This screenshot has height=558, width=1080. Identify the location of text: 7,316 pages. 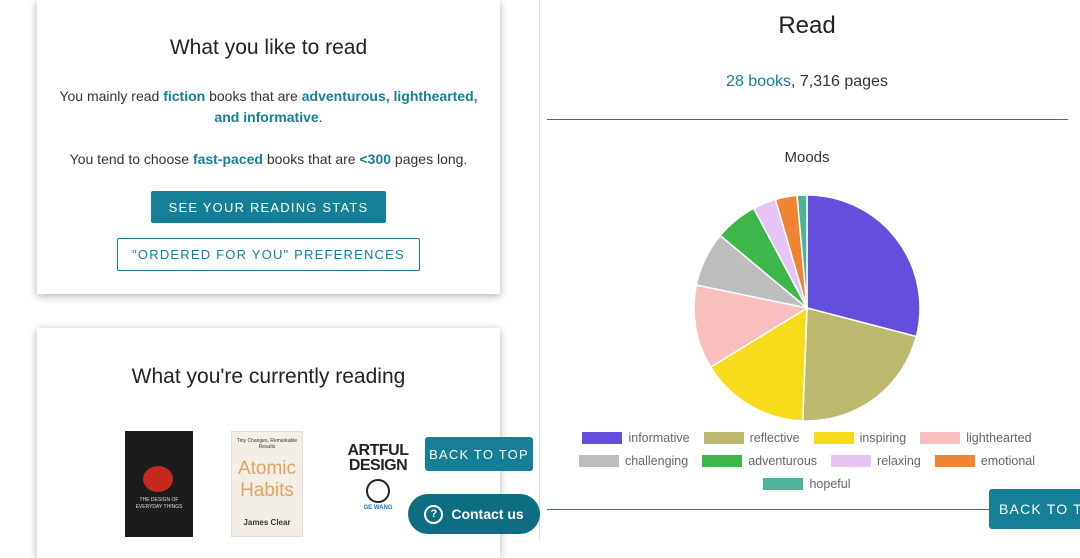
(843, 81).